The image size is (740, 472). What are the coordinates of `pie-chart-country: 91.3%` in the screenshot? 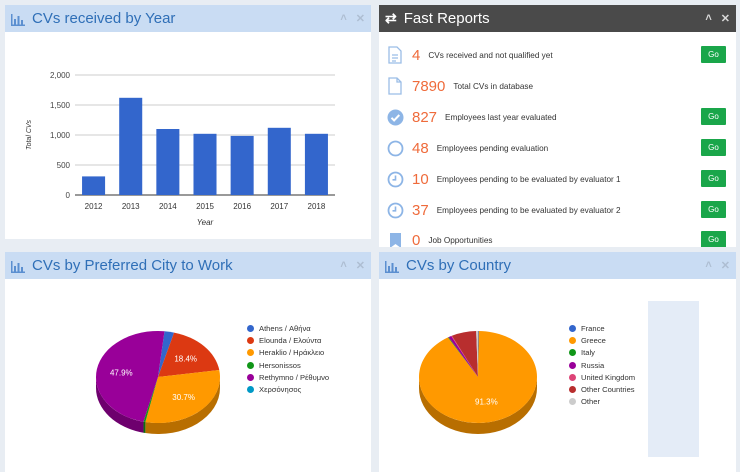 It's located at (478, 382).